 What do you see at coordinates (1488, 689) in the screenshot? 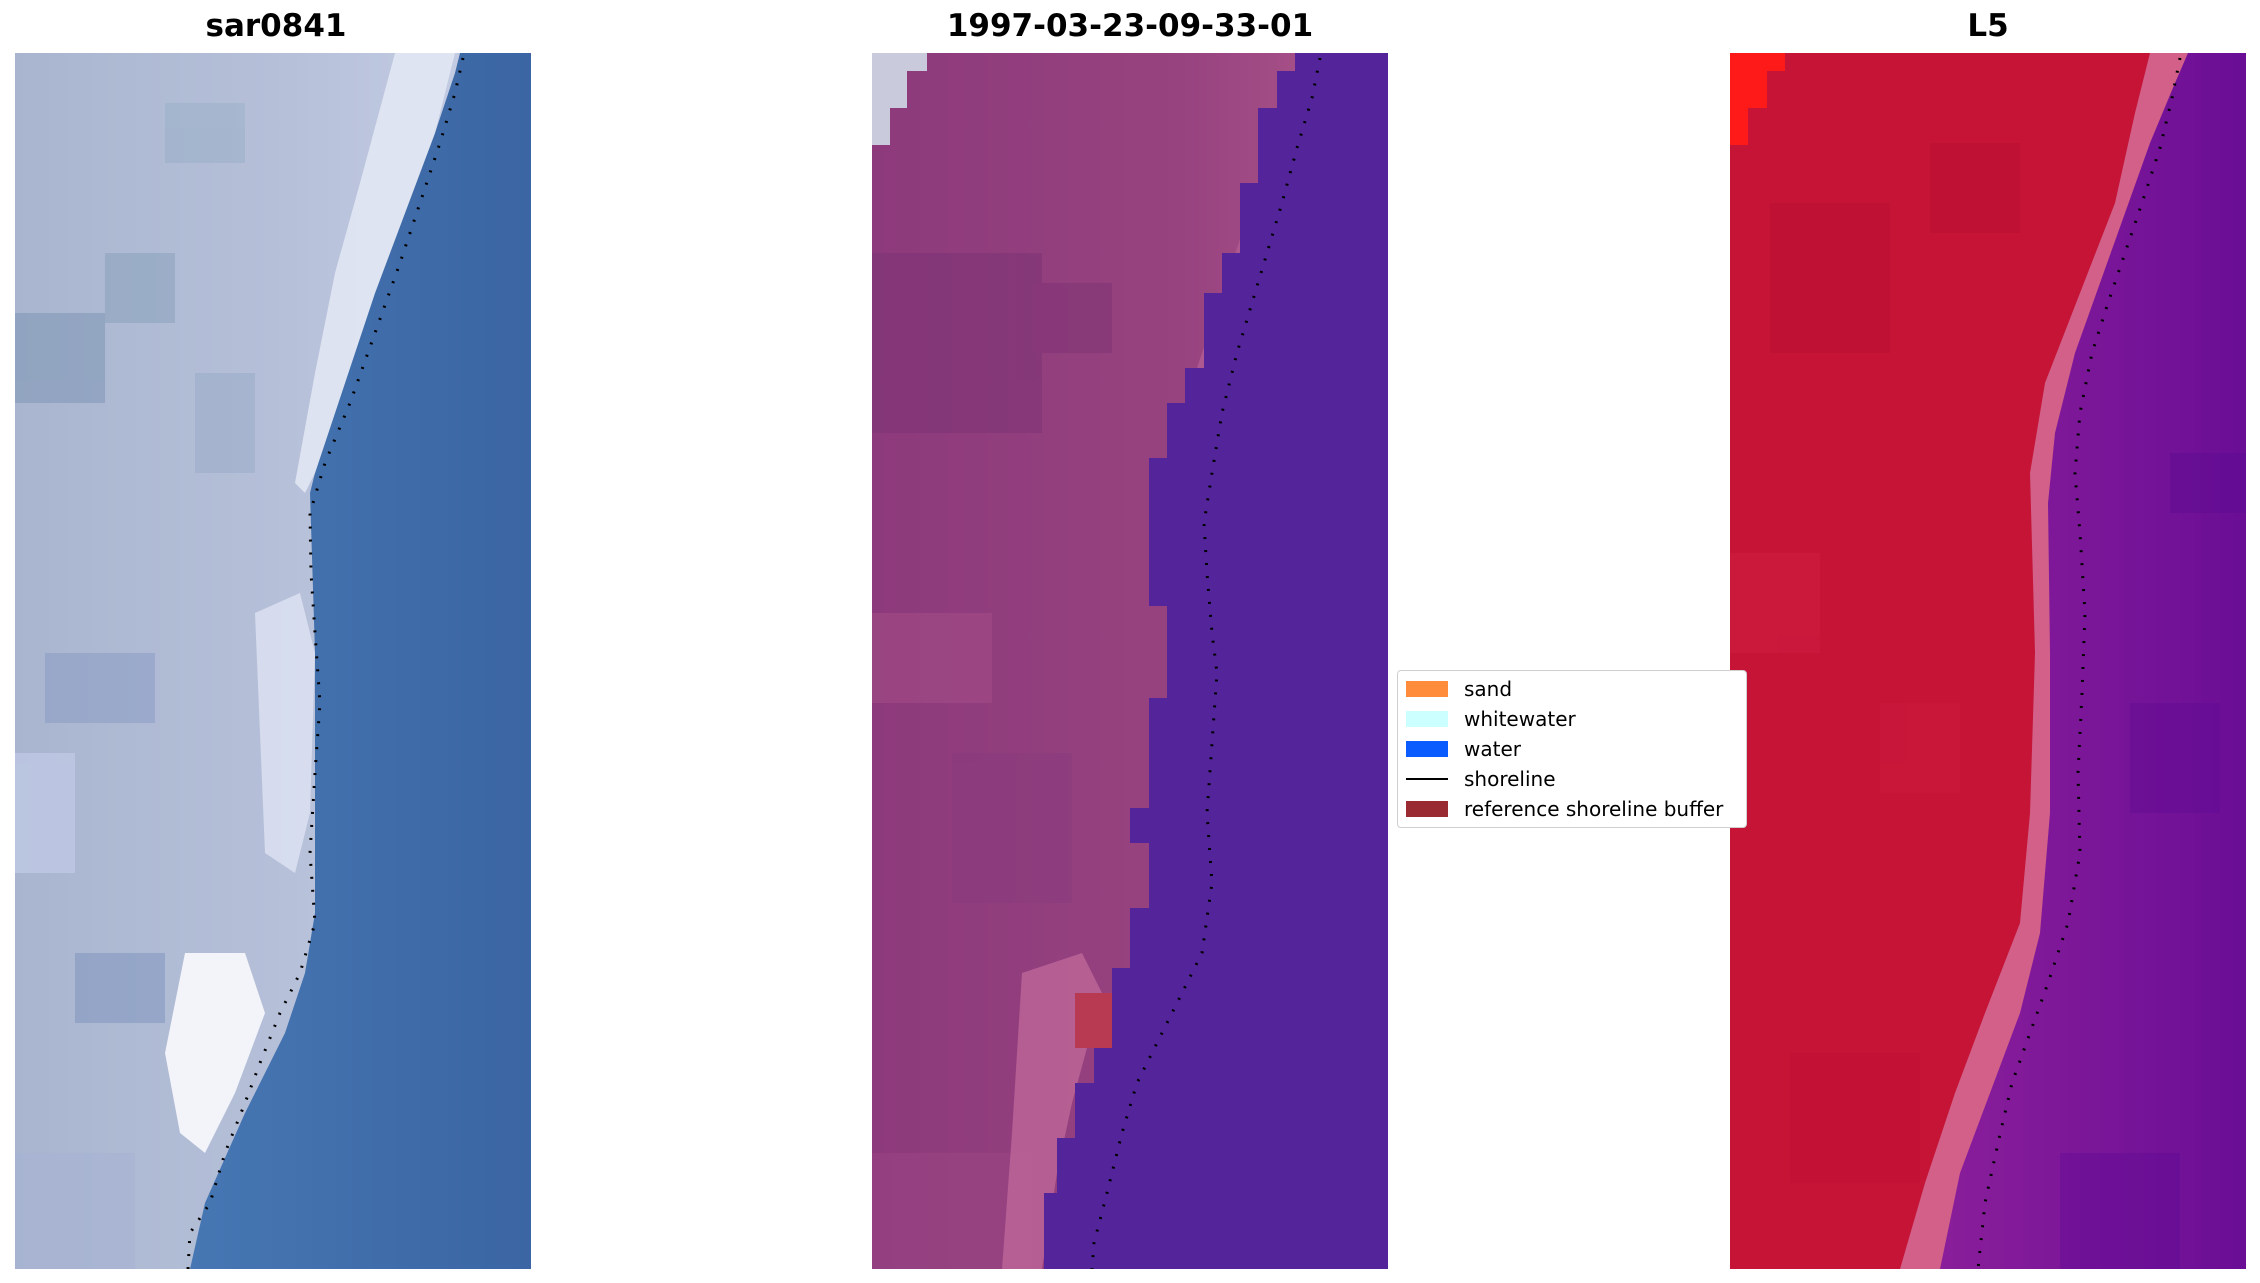
I see `legend-label-sand: sand` at bounding box center [1488, 689].